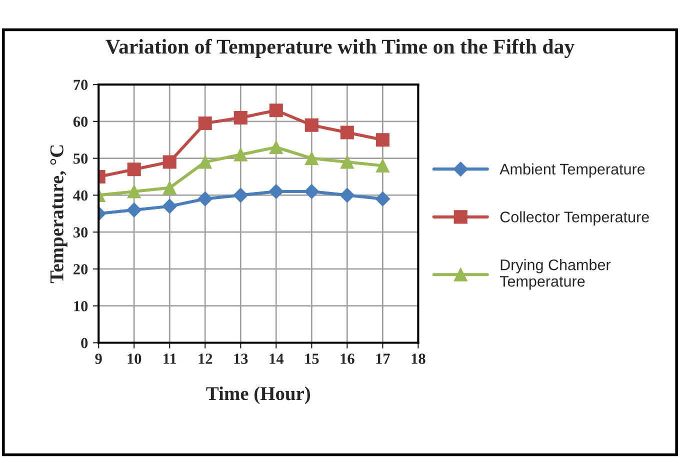 This screenshot has width=680, height=457. What do you see at coordinates (80, 121) in the screenshot?
I see `y-tick-label: 60` at bounding box center [80, 121].